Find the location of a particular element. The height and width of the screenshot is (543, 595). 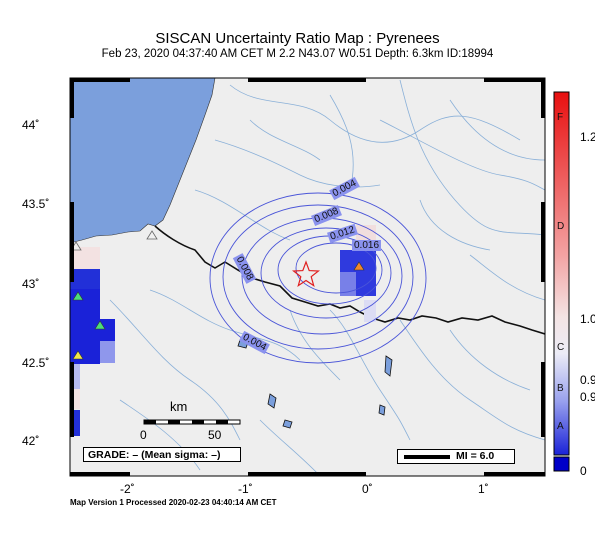

latitude-label: 43˚ is located at coordinates (31, 284).